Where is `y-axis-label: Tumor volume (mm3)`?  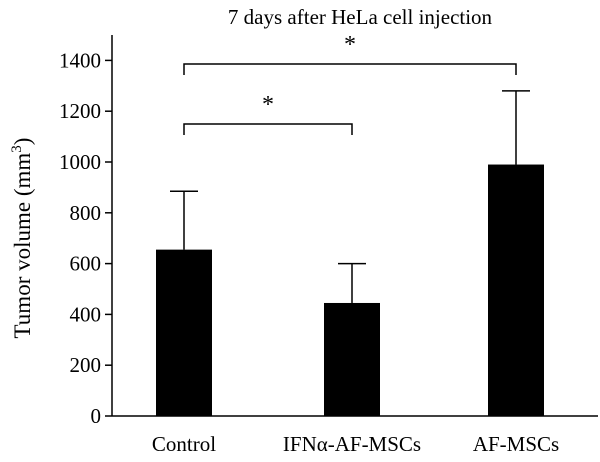 y-axis-label: Tumor volume (mm3) is located at coordinates (22, 238).